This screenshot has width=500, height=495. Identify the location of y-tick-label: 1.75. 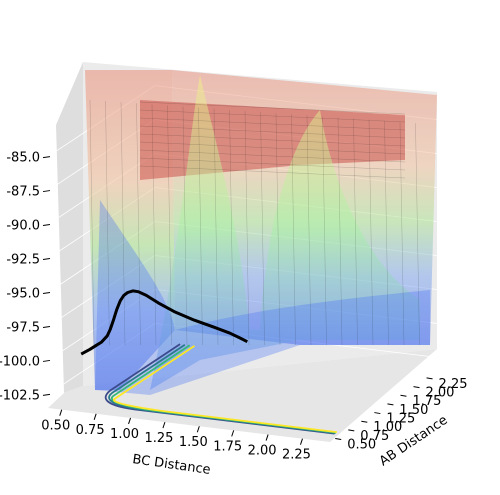
(426, 401).